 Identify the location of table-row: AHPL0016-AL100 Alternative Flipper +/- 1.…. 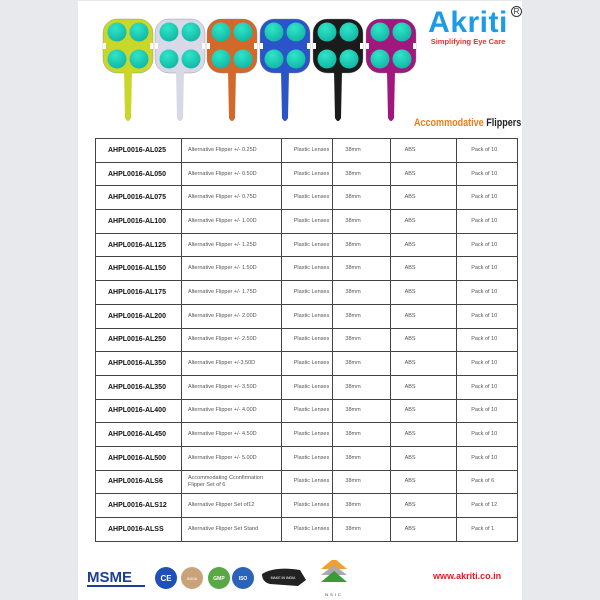
(306, 221).